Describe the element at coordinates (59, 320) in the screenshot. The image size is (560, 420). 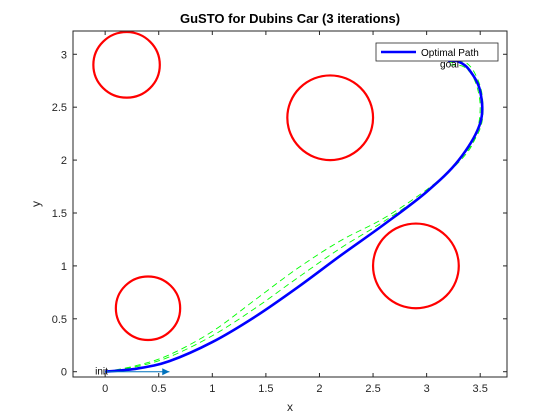
I see `y-tick-label: 0.5` at that location.